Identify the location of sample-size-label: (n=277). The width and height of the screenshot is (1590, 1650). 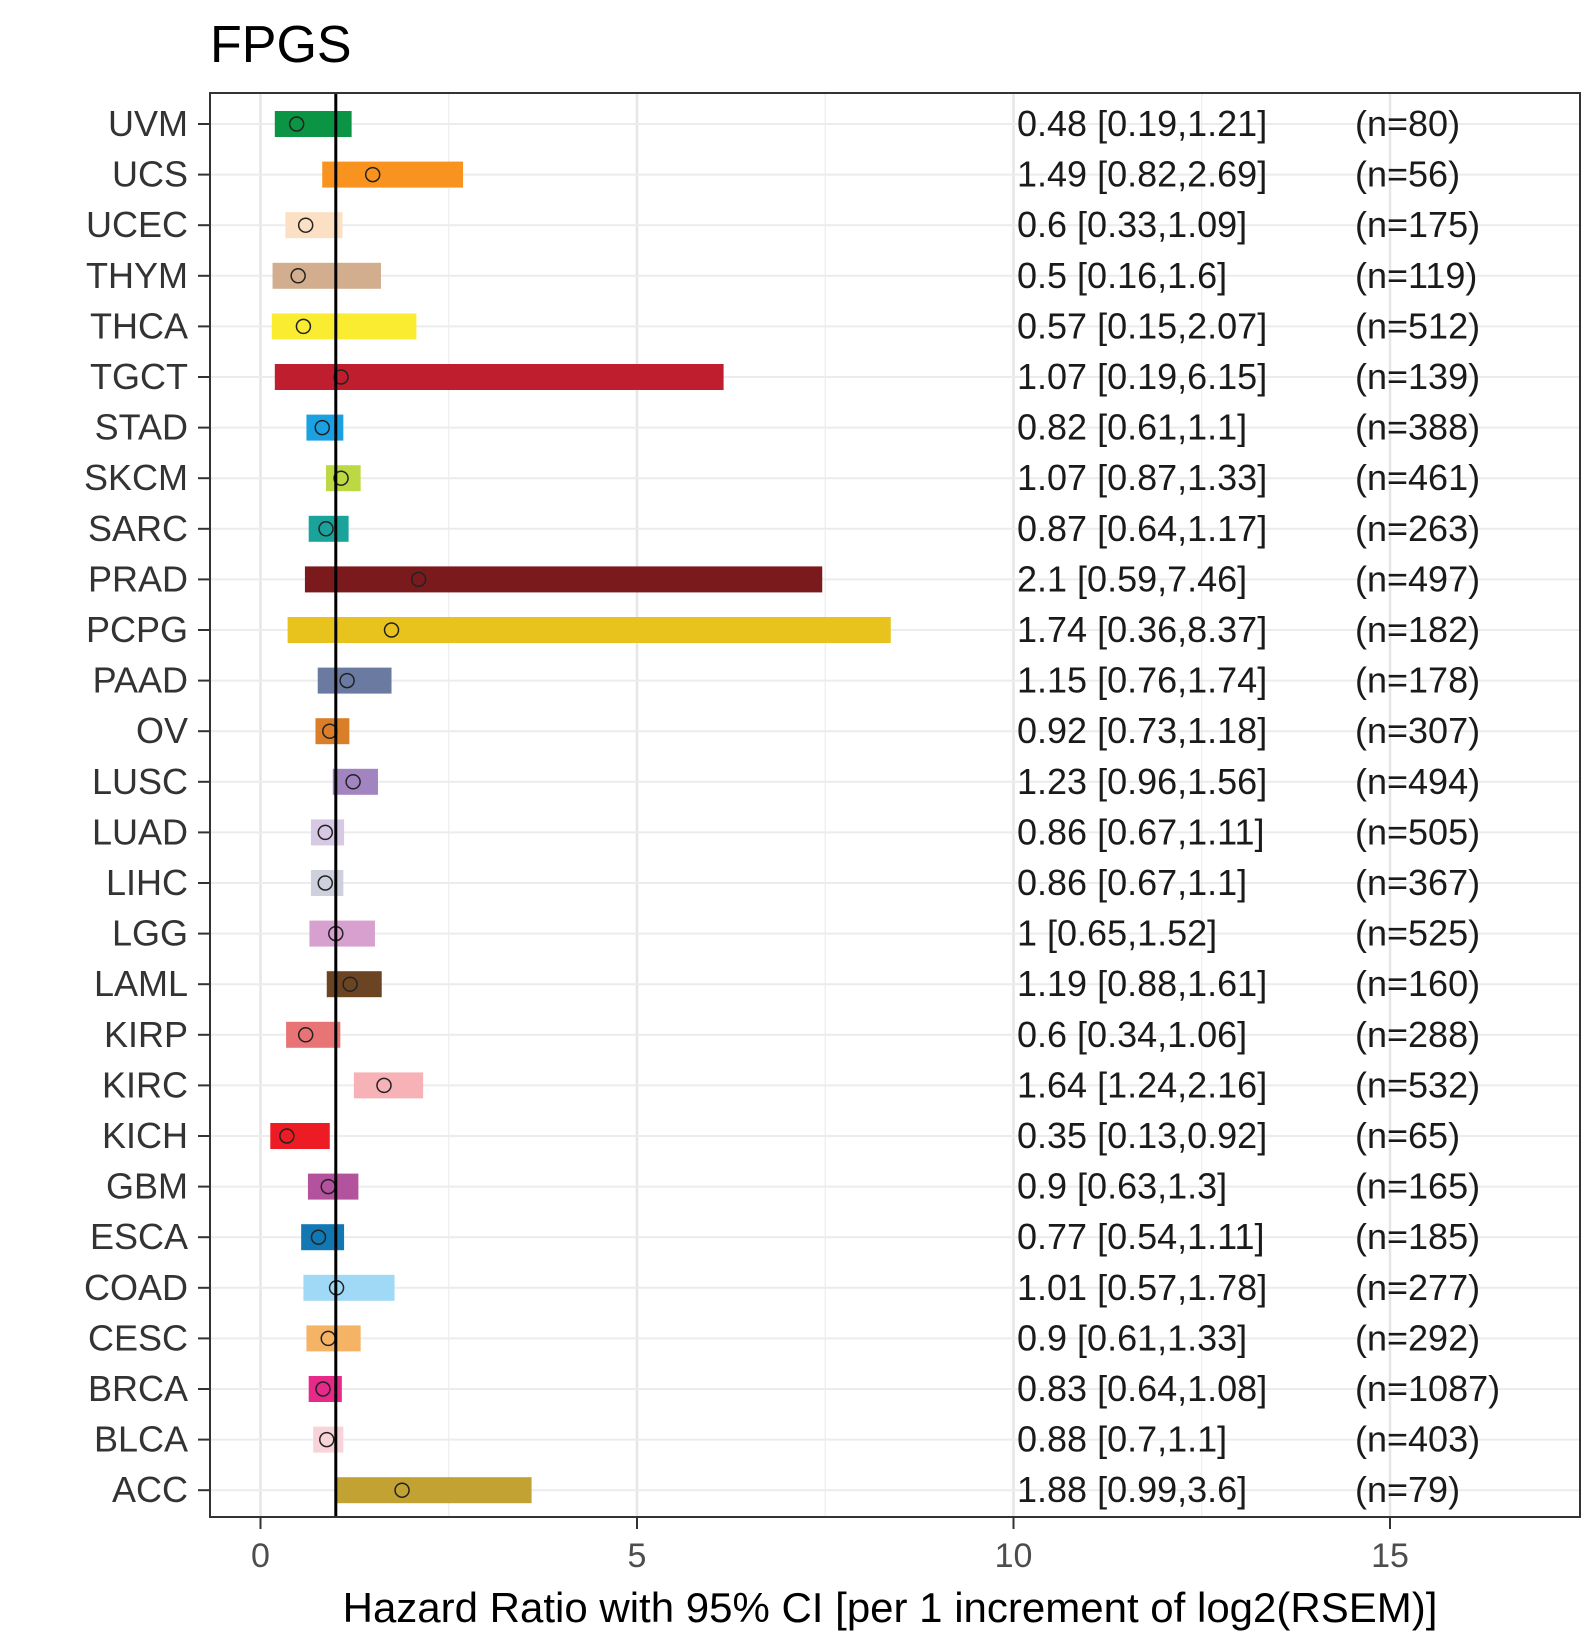
(1417, 1287).